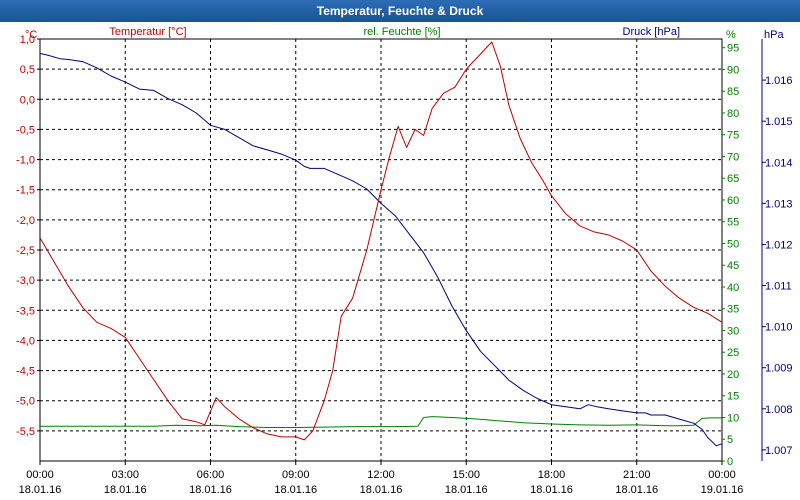  Describe the element at coordinates (401, 32) in the screenshot. I see `legend-label: rel. Feuchte [%]` at that location.